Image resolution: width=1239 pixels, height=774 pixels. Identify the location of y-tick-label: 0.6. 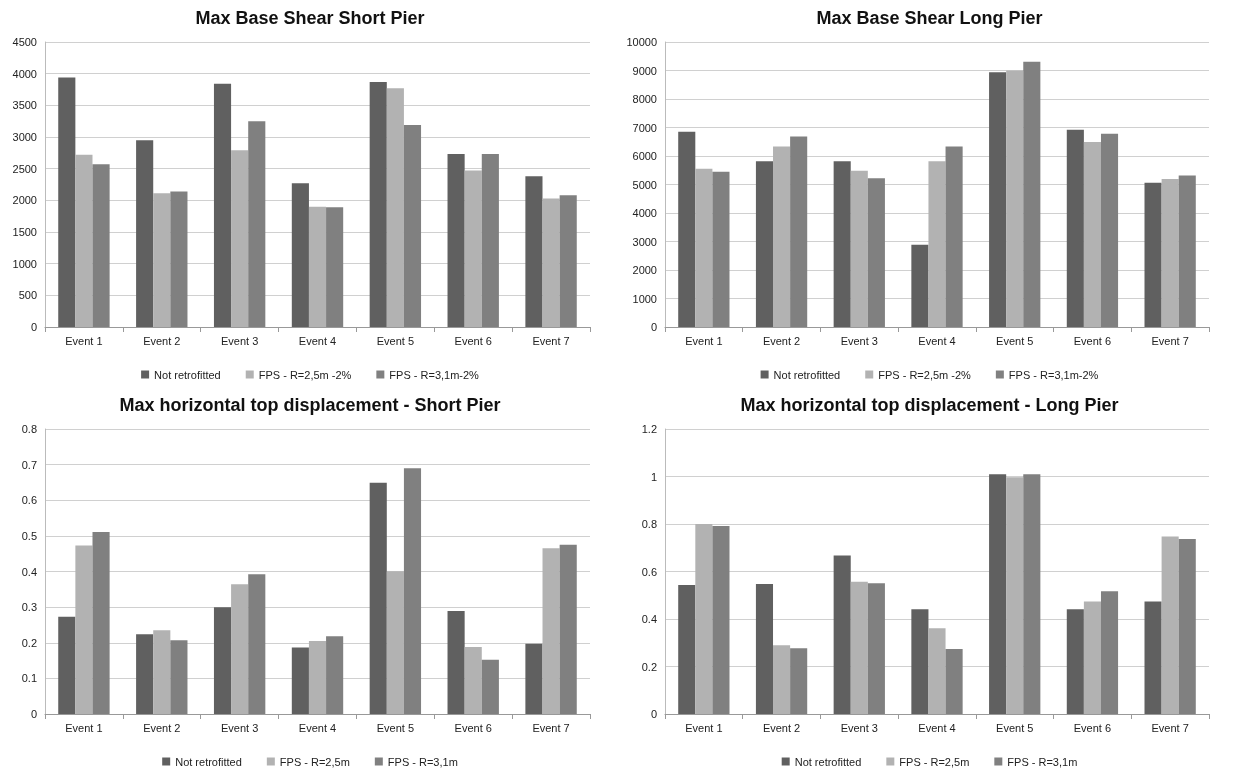
(29, 500).